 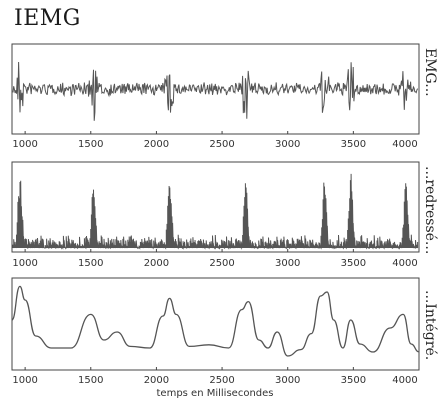 What do you see at coordinates (215, 393) in the screenshot?
I see `x-axis-label: temps en Millisecondes` at bounding box center [215, 393].